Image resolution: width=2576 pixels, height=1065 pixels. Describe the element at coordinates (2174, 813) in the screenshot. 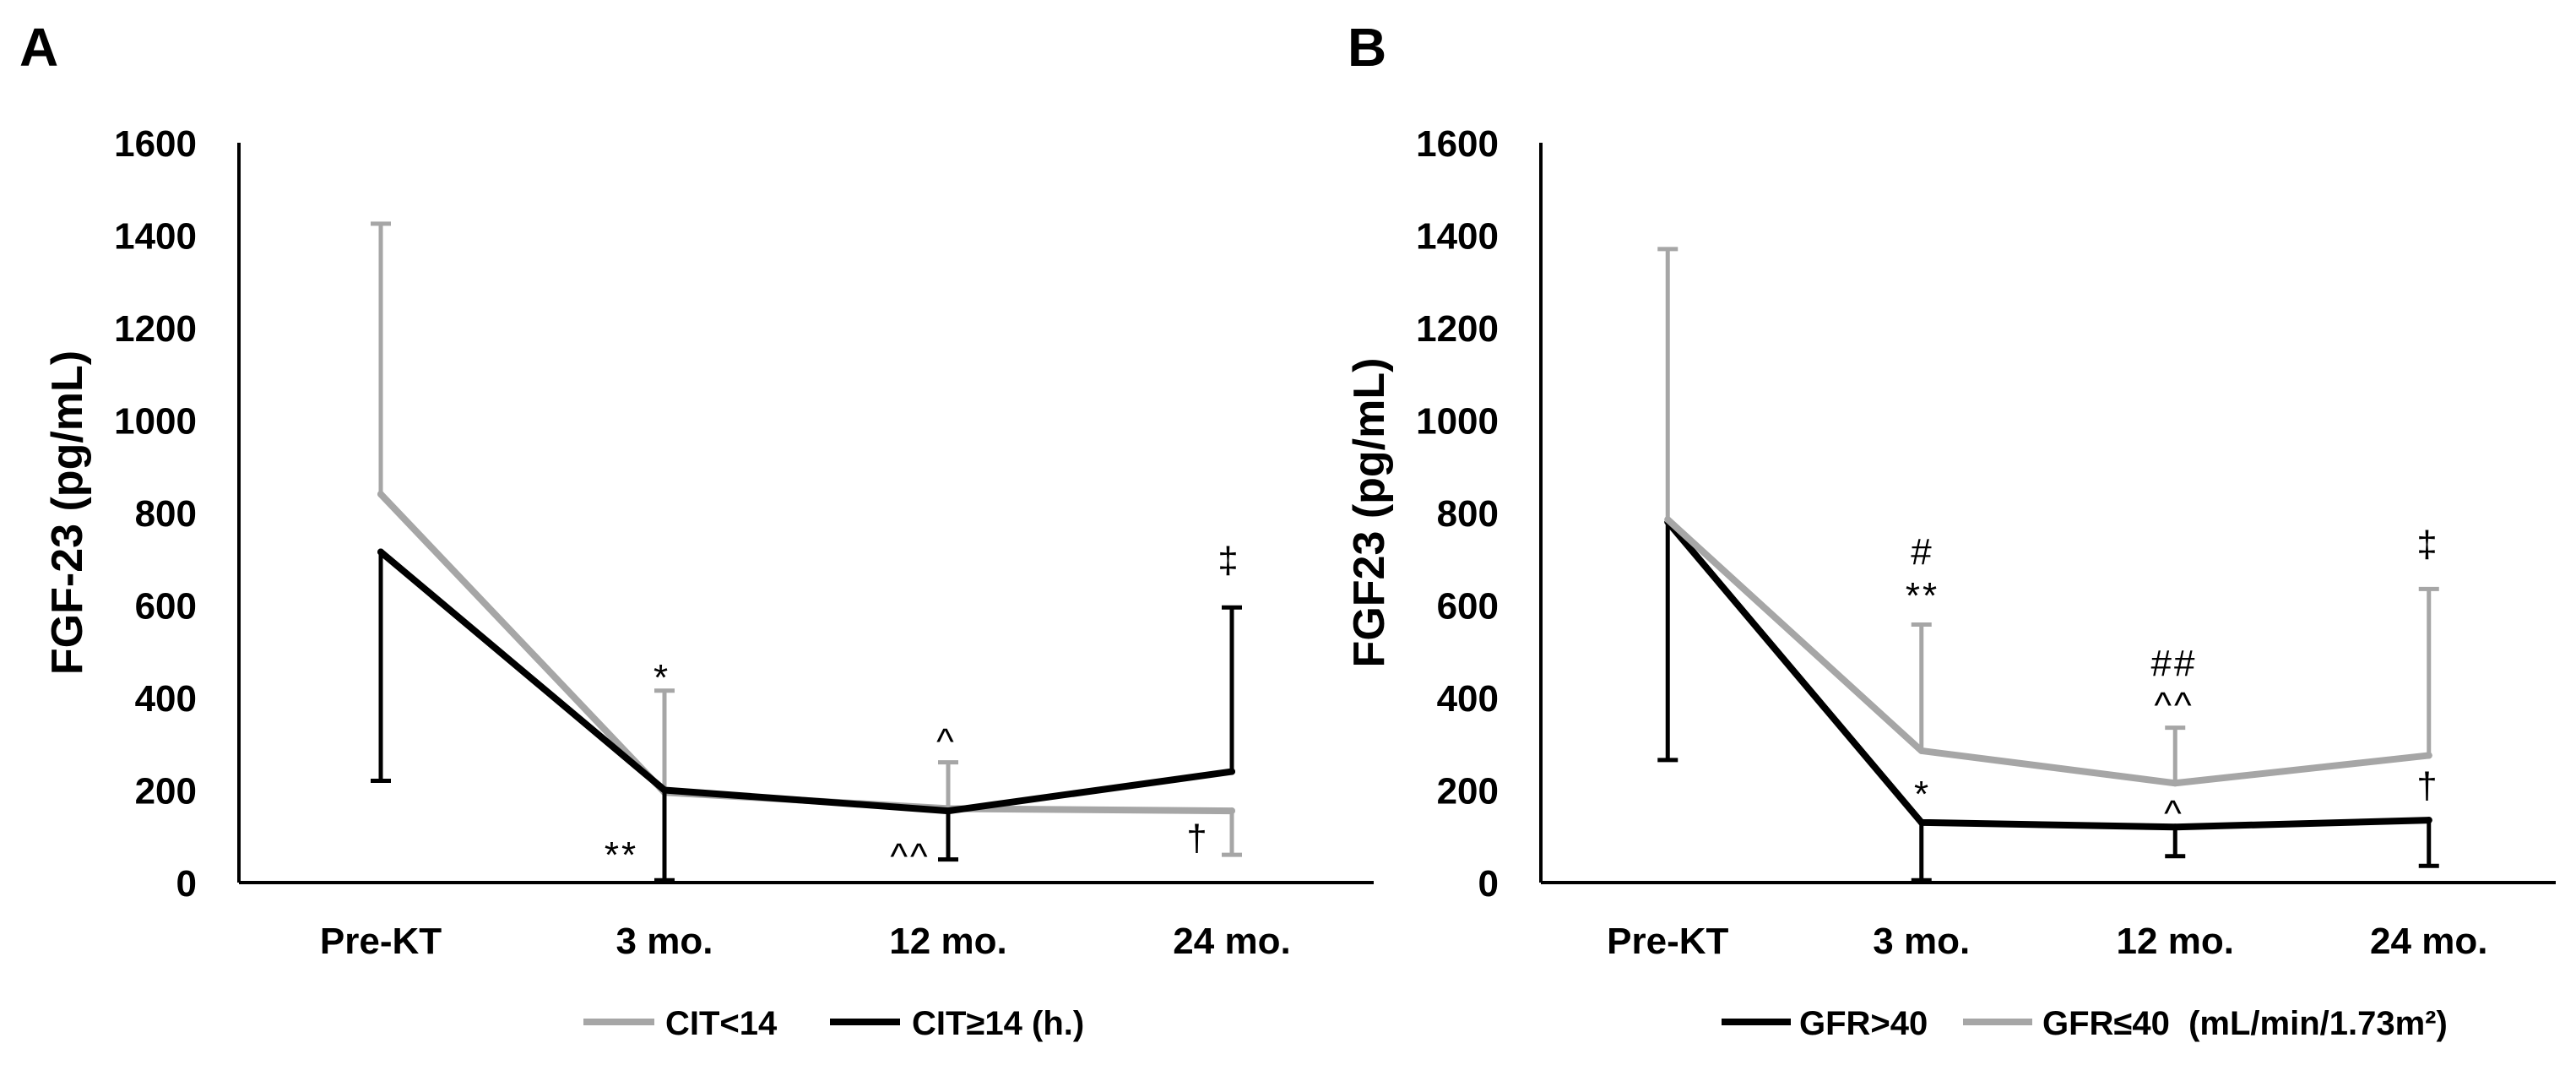

I see `annotation-b-12mo-gfr-gt40: ^` at that location.